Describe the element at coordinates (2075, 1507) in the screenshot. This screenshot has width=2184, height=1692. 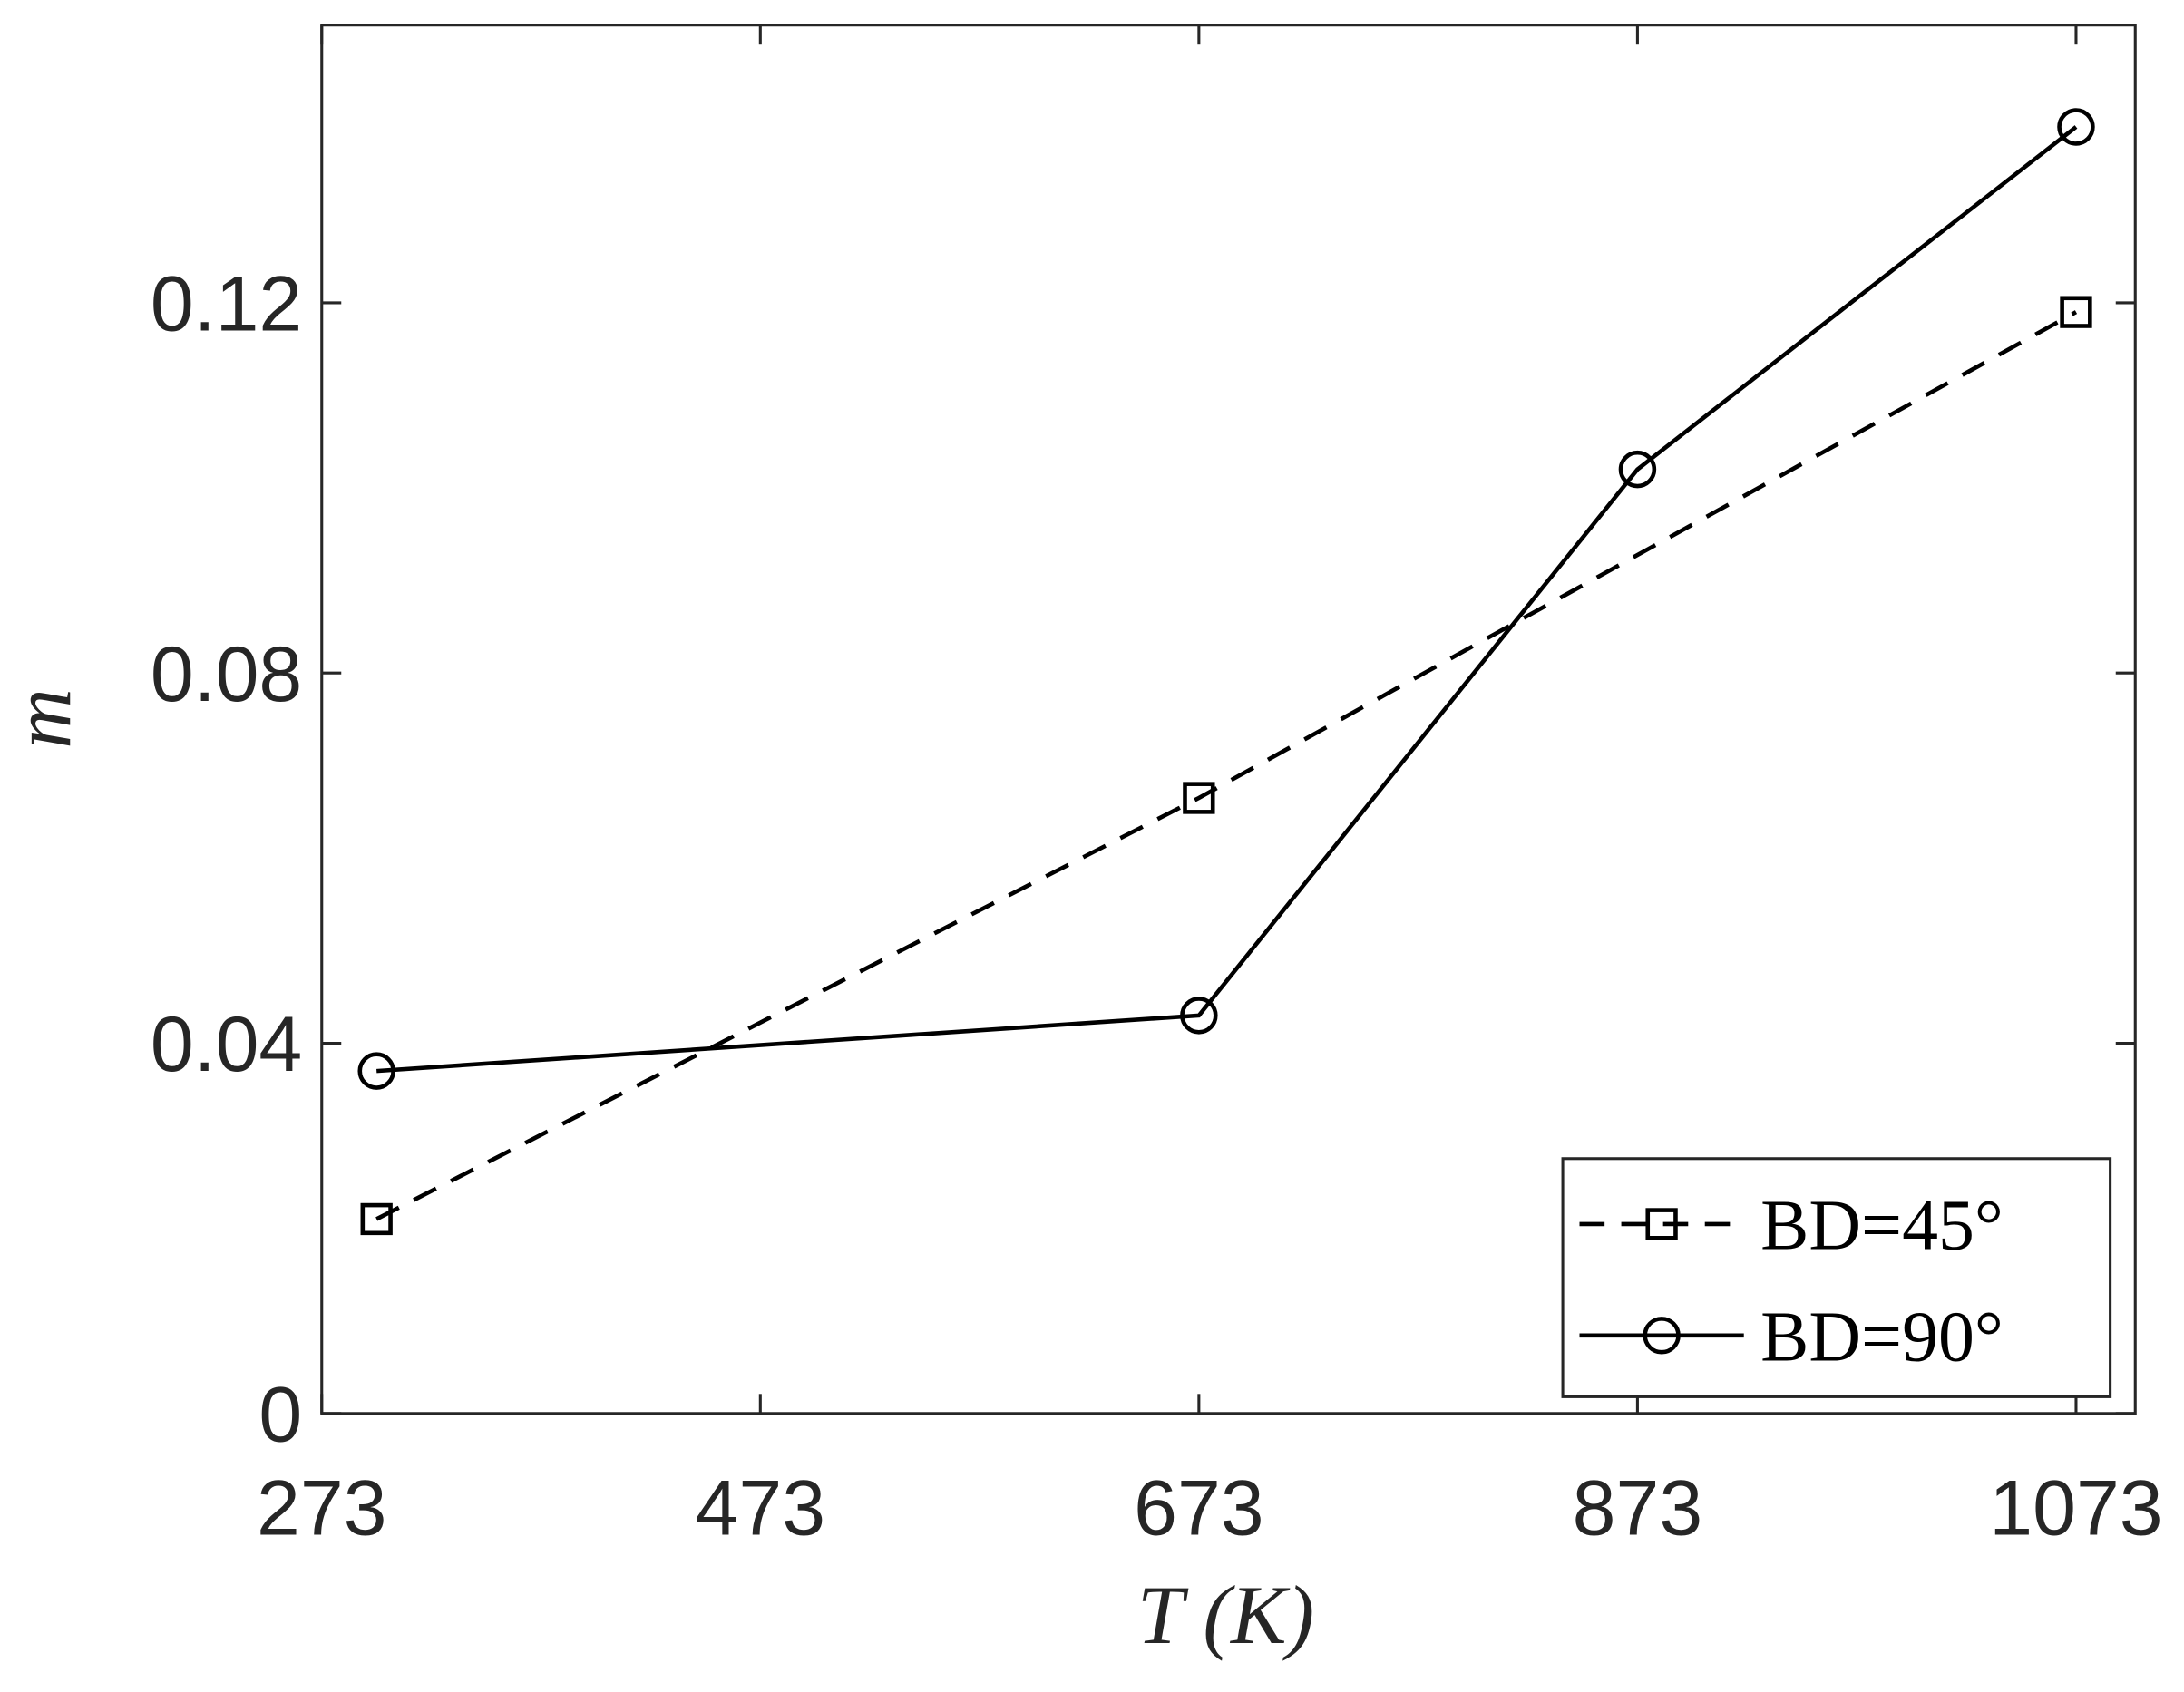
I see `x-tick-label: 1073` at that location.